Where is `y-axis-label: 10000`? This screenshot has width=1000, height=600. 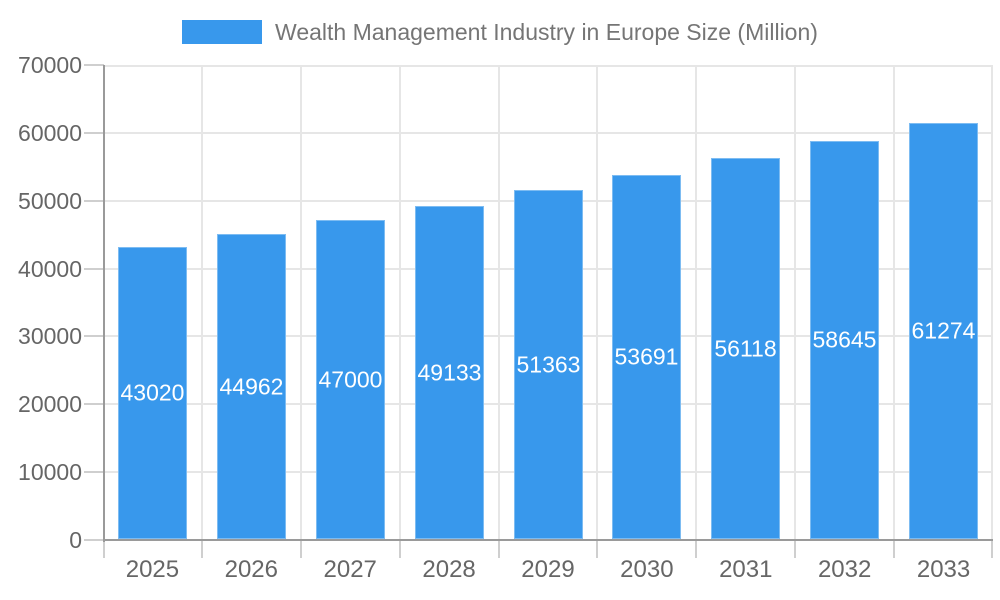 y-axis-label: 10000 is located at coordinates (50, 472).